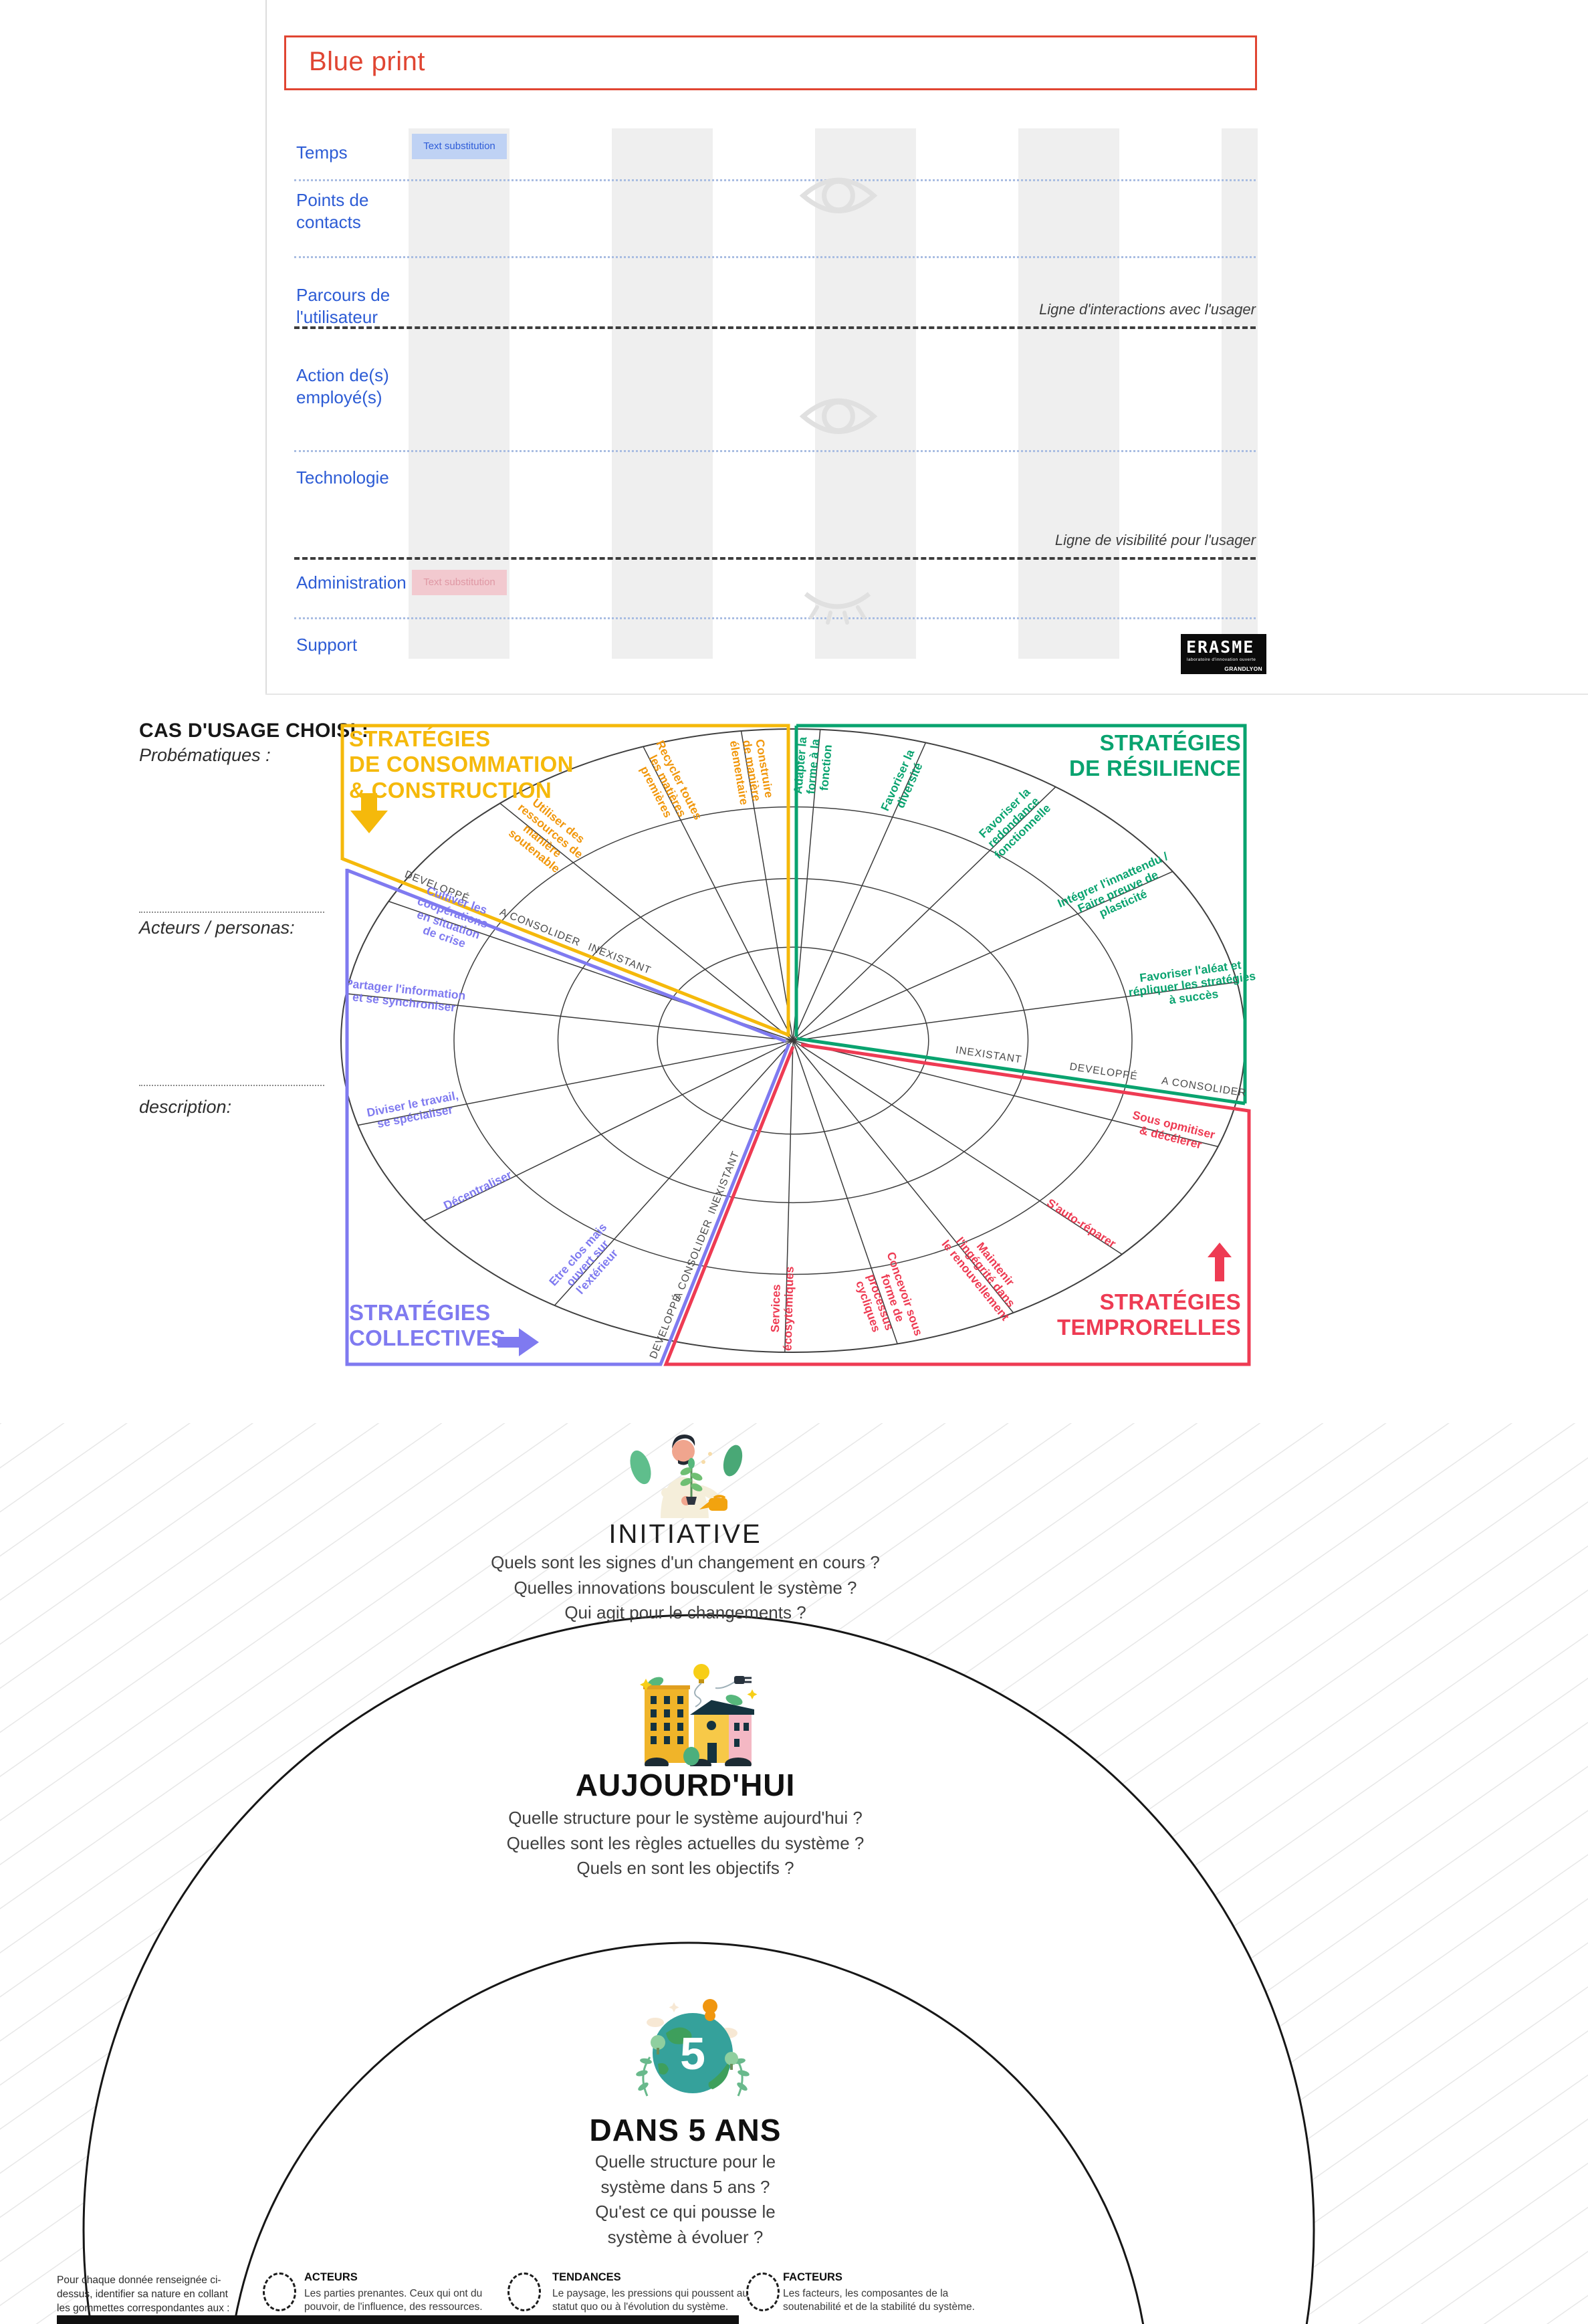 The height and width of the screenshot is (2324, 1588). What do you see at coordinates (327, 645) in the screenshot?
I see `blueprint-row-support: Support` at bounding box center [327, 645].